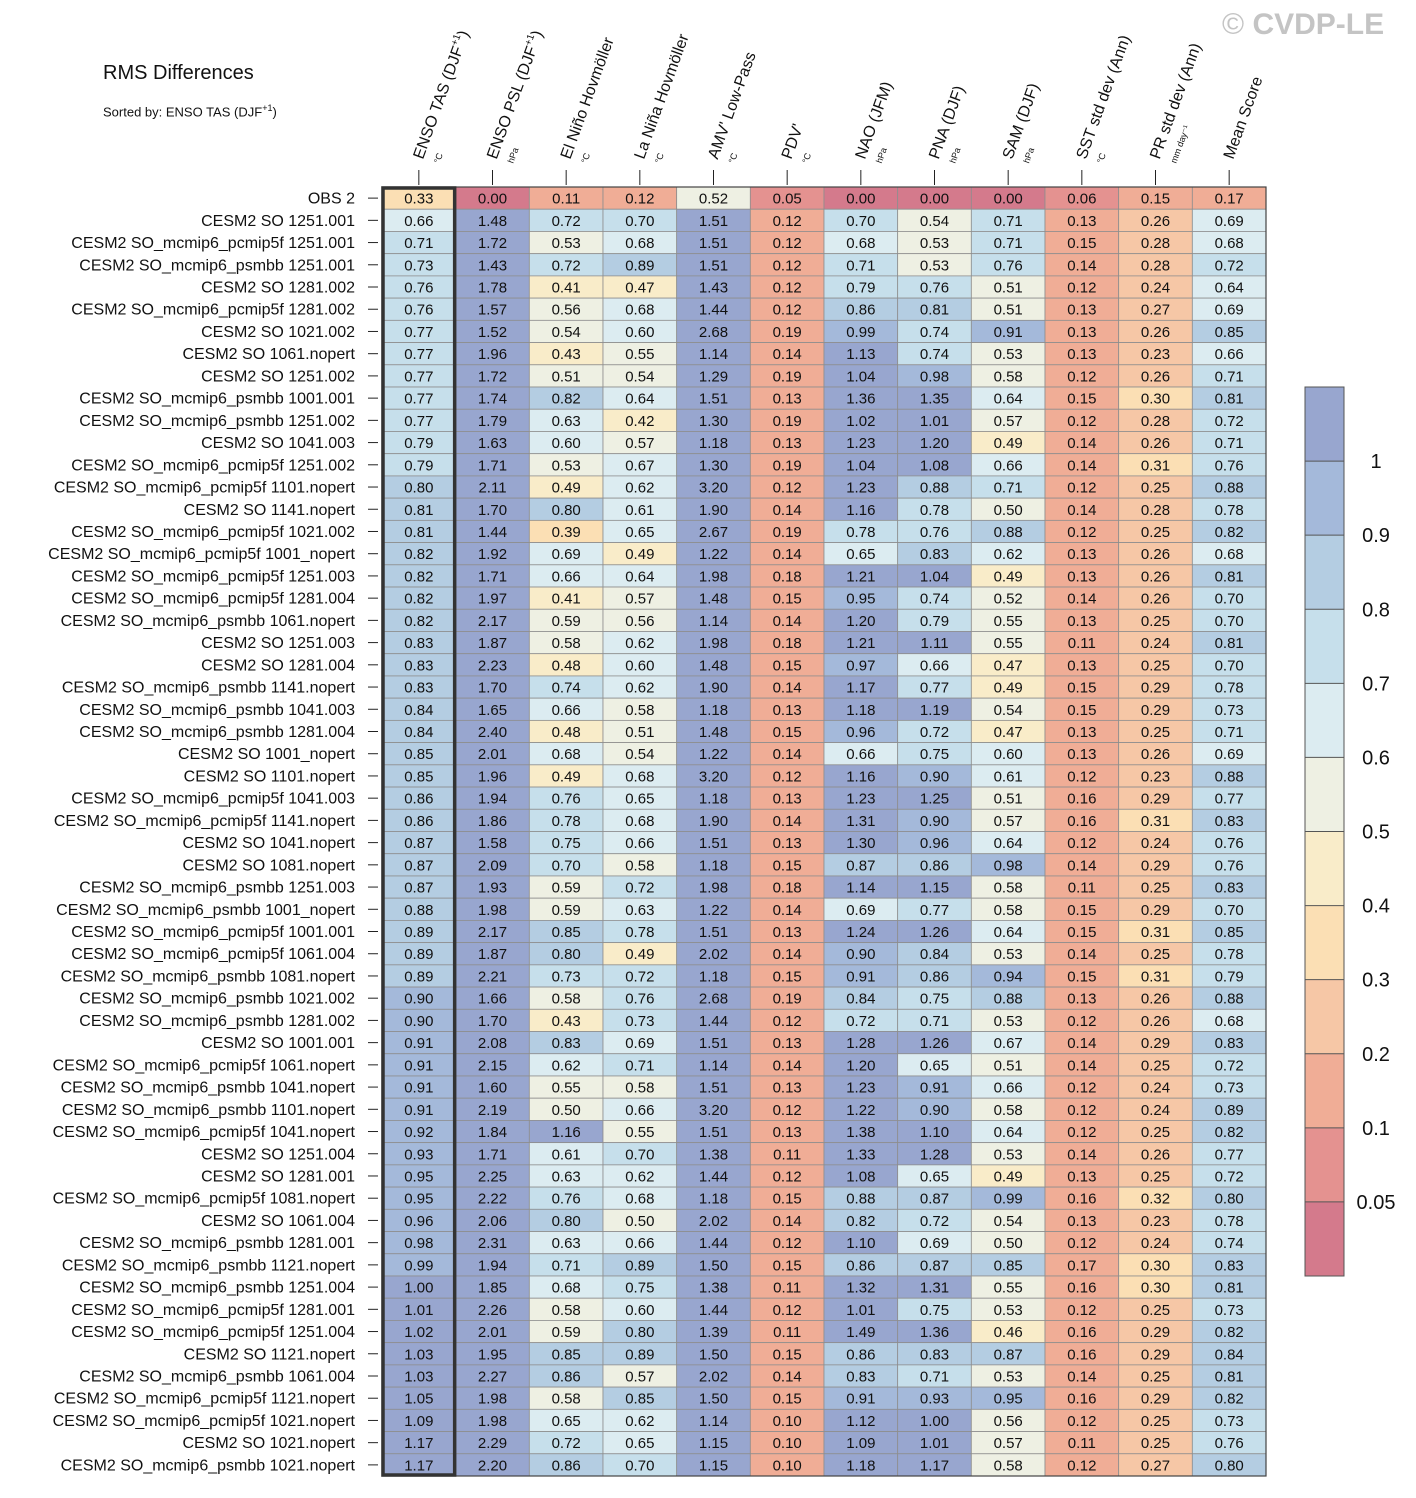  Describe the element at coordinates (492, 376) in the screenshot. I see `cell-value: 1.72` at that location.